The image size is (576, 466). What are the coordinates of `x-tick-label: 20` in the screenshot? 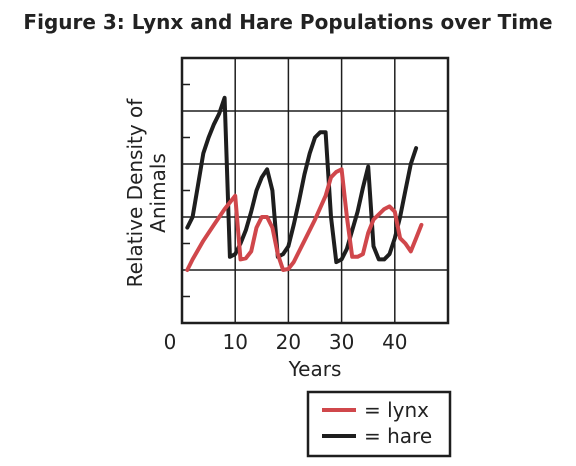 It's located at (288, 342).